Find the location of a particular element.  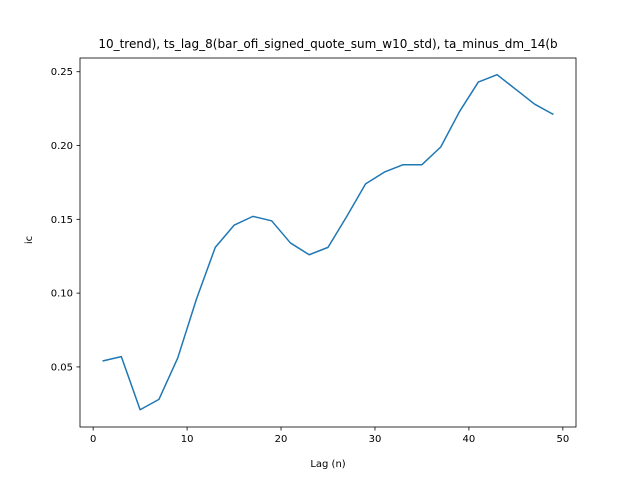

x-tick-label: 10 is located at coordinates (187, 439).